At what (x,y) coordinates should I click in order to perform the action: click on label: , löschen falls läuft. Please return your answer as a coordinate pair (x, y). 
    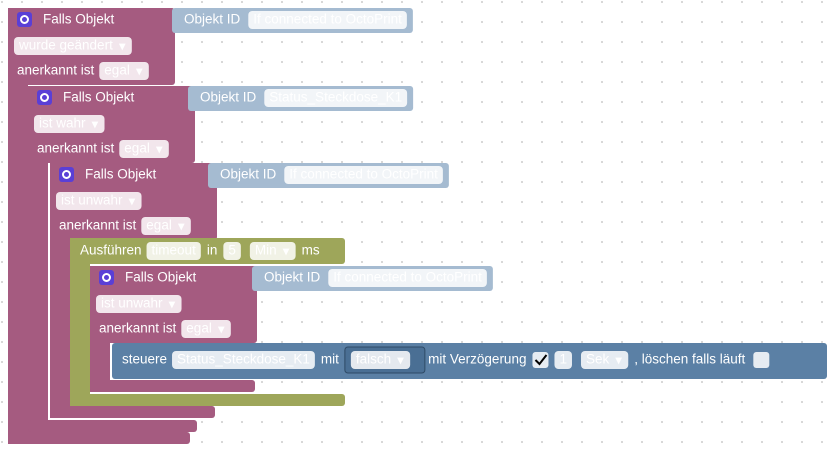
    Looking at the image, I should click on (689, 359).